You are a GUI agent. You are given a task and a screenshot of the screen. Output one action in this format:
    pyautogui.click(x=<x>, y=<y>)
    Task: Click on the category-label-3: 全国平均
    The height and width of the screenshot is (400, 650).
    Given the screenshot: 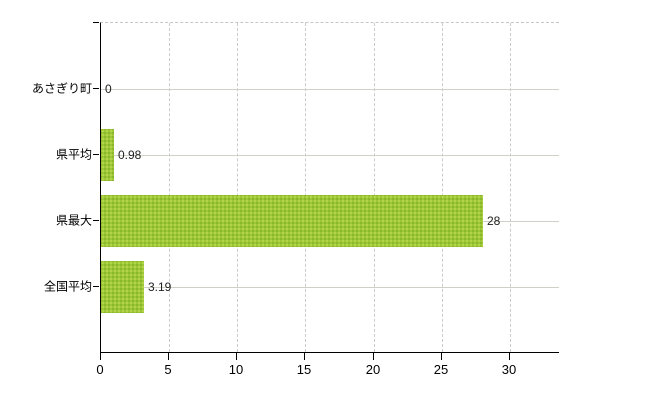 What is the action you would take?
    pyautogui.click(x=67, y=286)
    